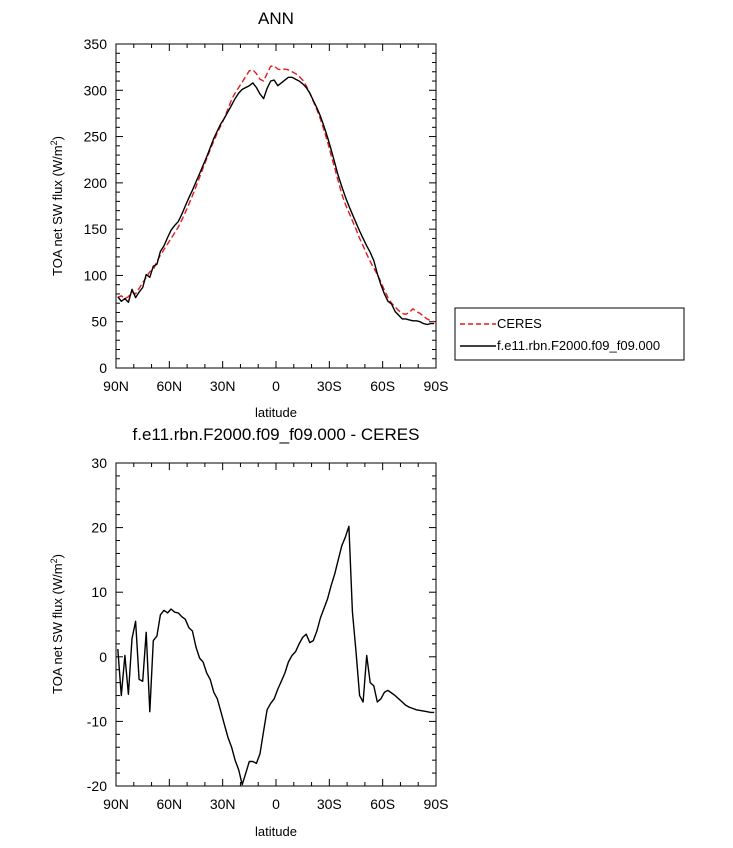 The image size is (733, 848). I want to click on top-x-tick-label: 60N, so click(169, 386).